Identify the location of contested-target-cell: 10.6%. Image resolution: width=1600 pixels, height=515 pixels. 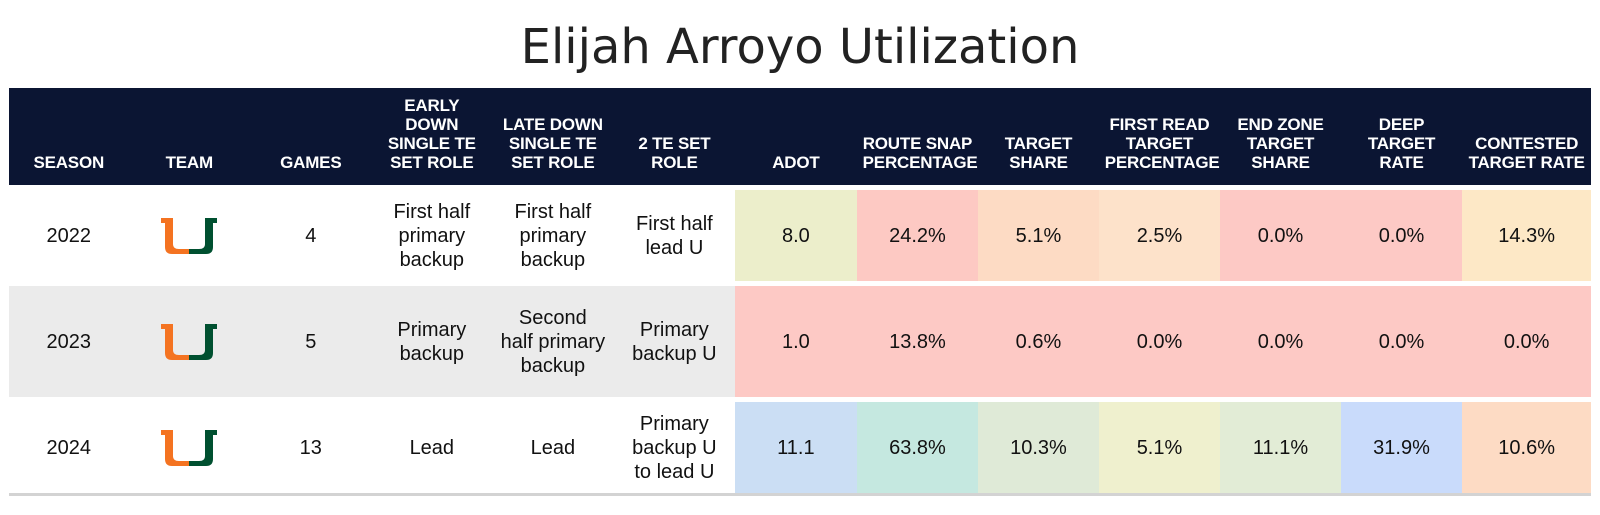
(1526, 446).